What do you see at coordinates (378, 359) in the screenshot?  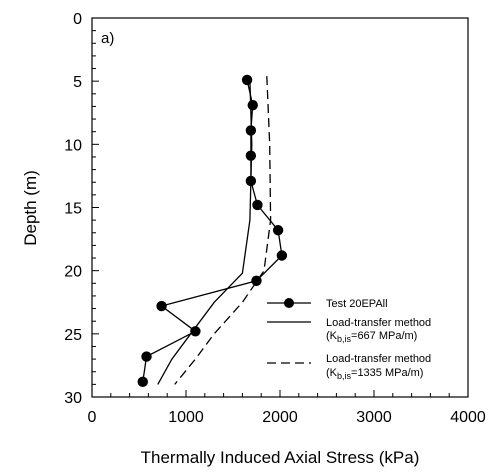 I see `legend-label-1335: Load-transfer method` at bounding box center [378, 359].